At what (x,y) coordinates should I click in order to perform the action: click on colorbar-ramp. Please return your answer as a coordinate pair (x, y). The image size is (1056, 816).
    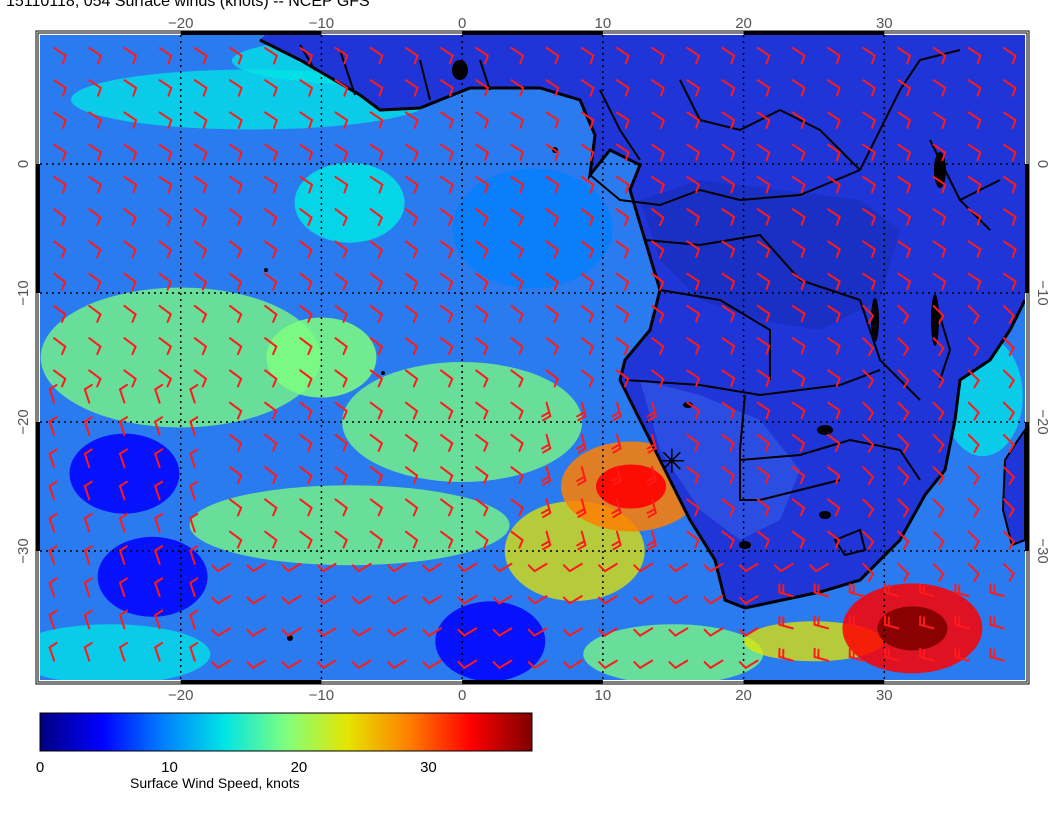
    Looking at the image, I should click on (286, 732).